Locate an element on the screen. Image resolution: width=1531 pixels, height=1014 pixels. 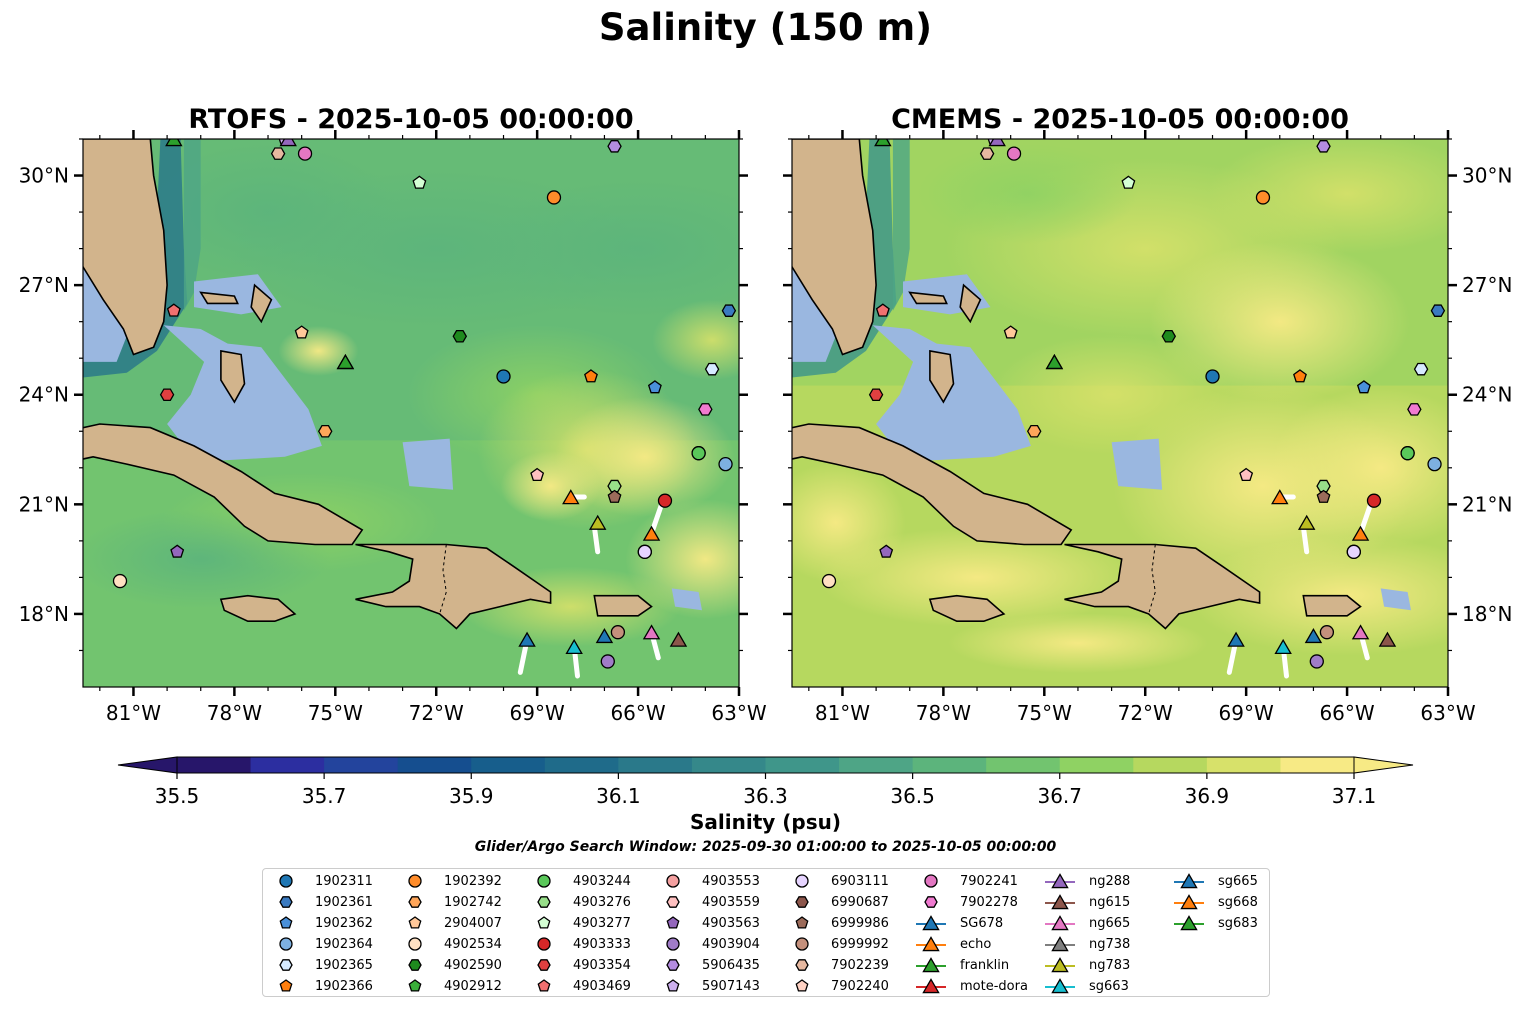
glider-ng783 is located at coordinates (1306, 522).